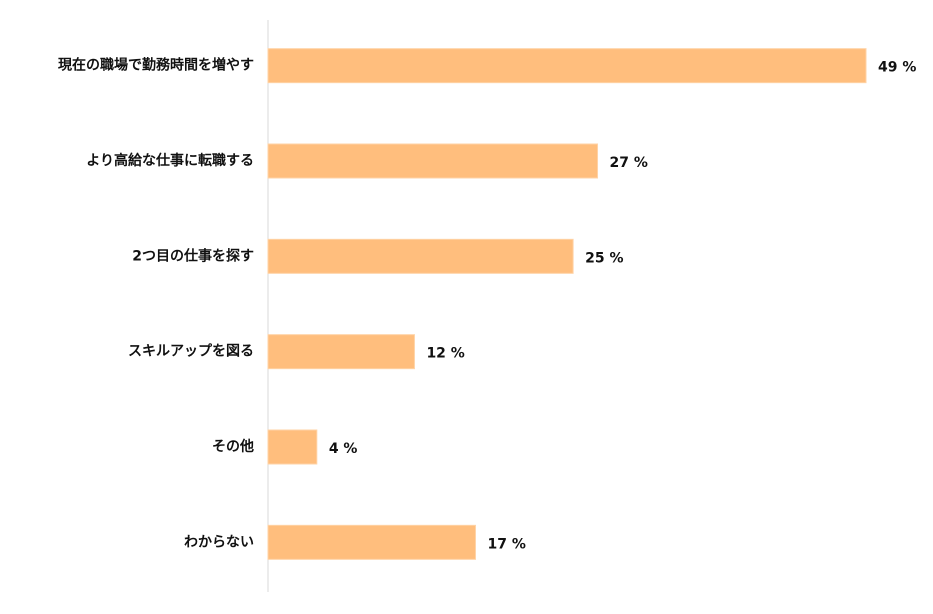 The image size is (933, 614). Describe the element at coordinates (445, 354) in the screenshot. I see `value-label: 12 %` at that location.